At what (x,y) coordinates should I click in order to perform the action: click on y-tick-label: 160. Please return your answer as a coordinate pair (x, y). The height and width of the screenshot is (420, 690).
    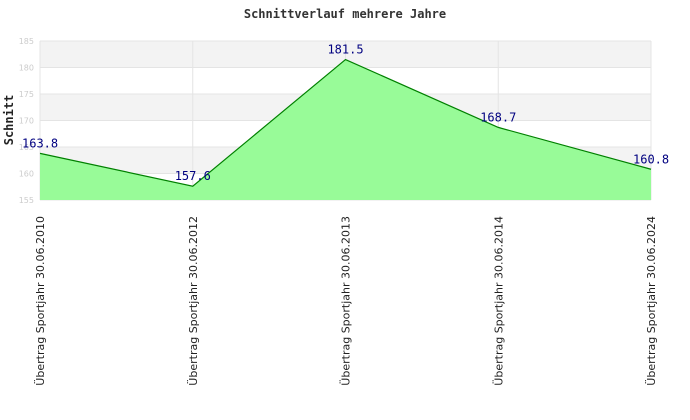
    Looking at the image, I should click on (26, 174).